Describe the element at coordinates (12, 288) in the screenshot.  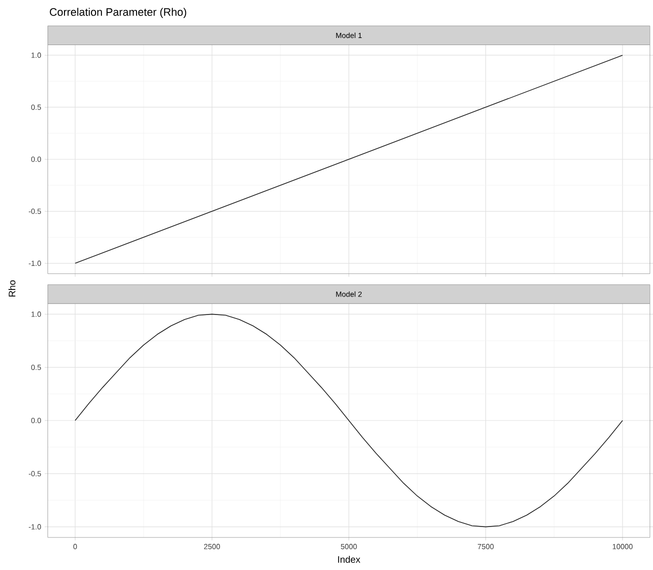
I see `y-axis-title: Rho` at that location.